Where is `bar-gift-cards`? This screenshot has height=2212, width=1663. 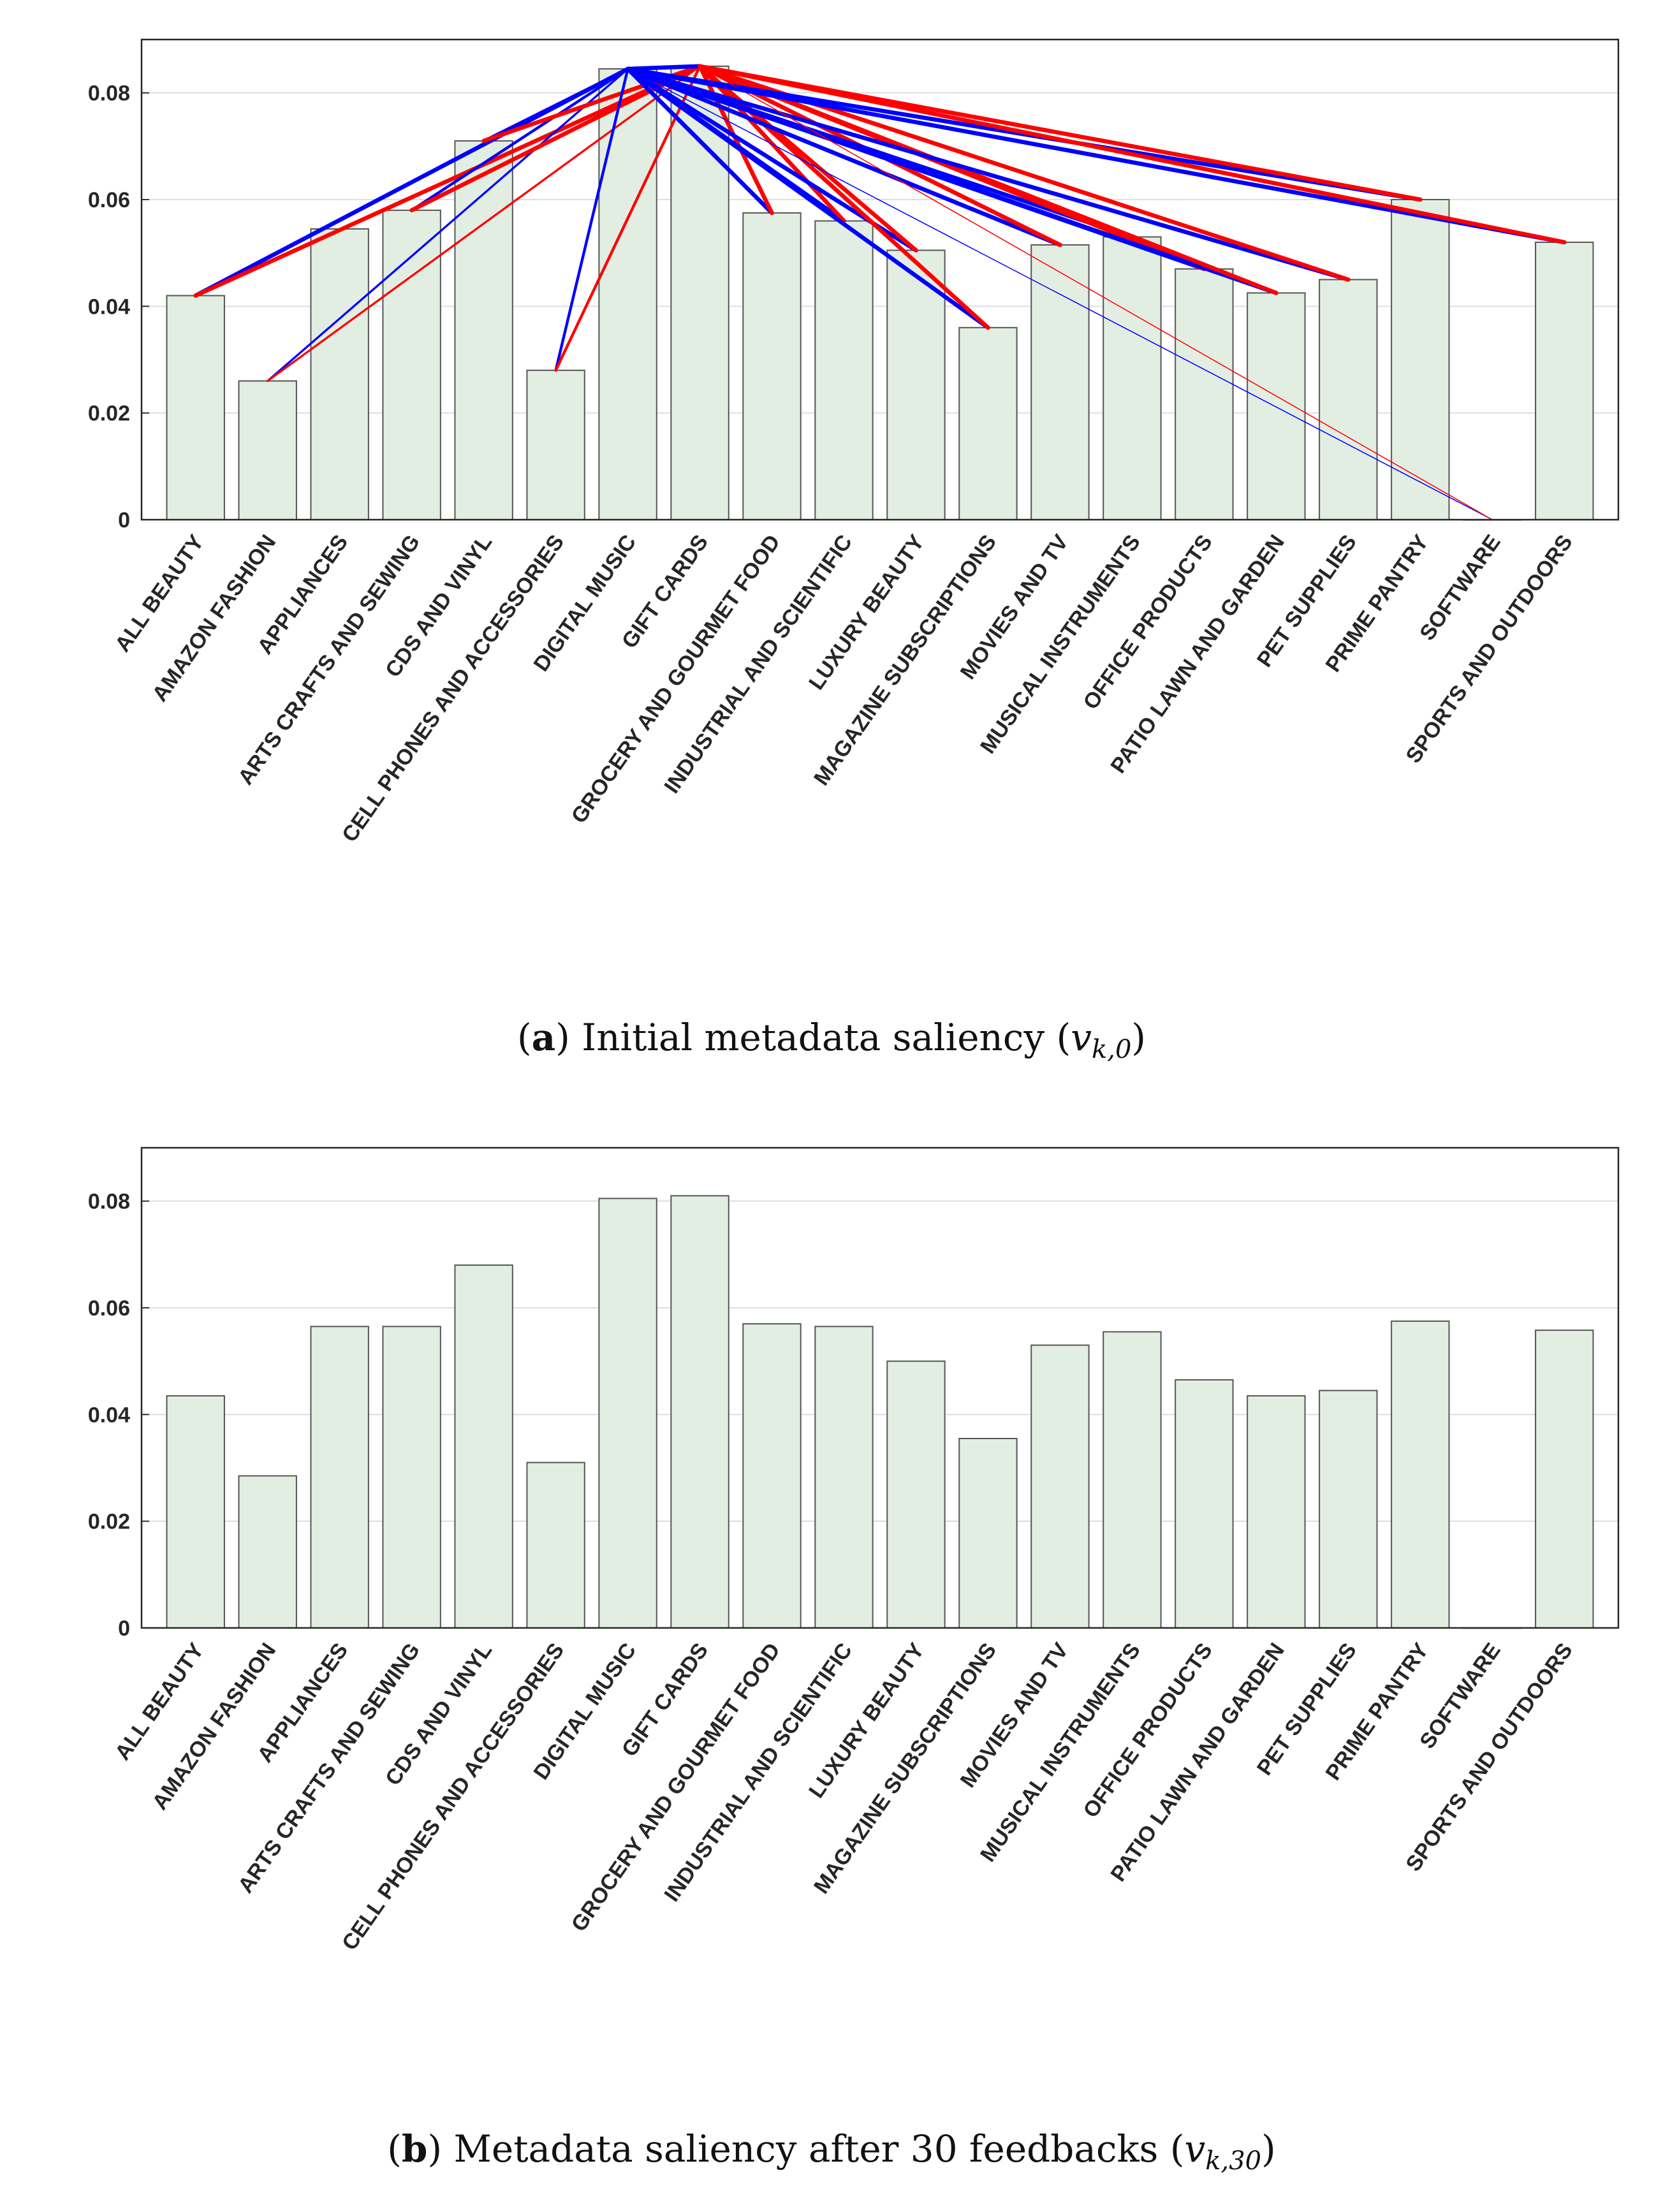 bar-gift-cards is located at coordinates (699, 1412).